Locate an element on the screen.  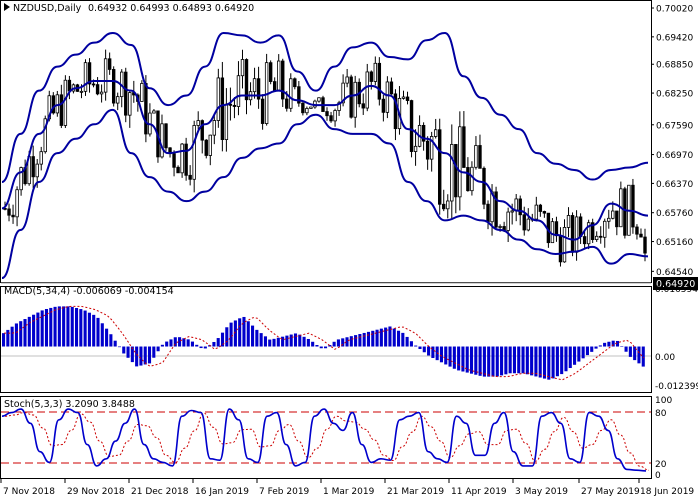
symbol-label: NZDUSD,Daily is located at coordinates (47, 8).